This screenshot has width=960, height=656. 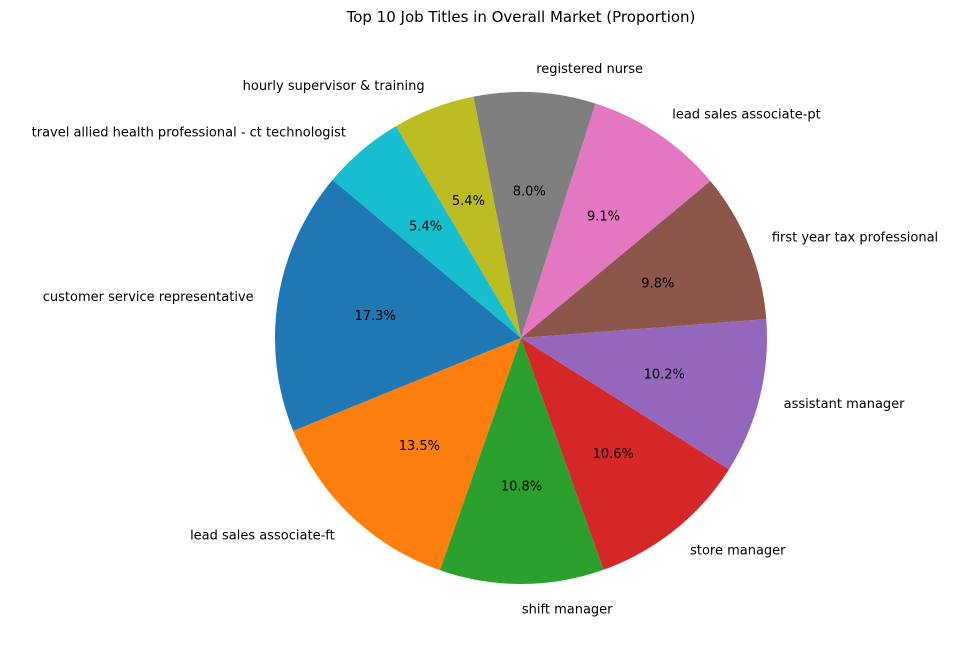 I want to click on percent-label-hourly-supervisor-training: 5.4%, so click(x=468, y=201).